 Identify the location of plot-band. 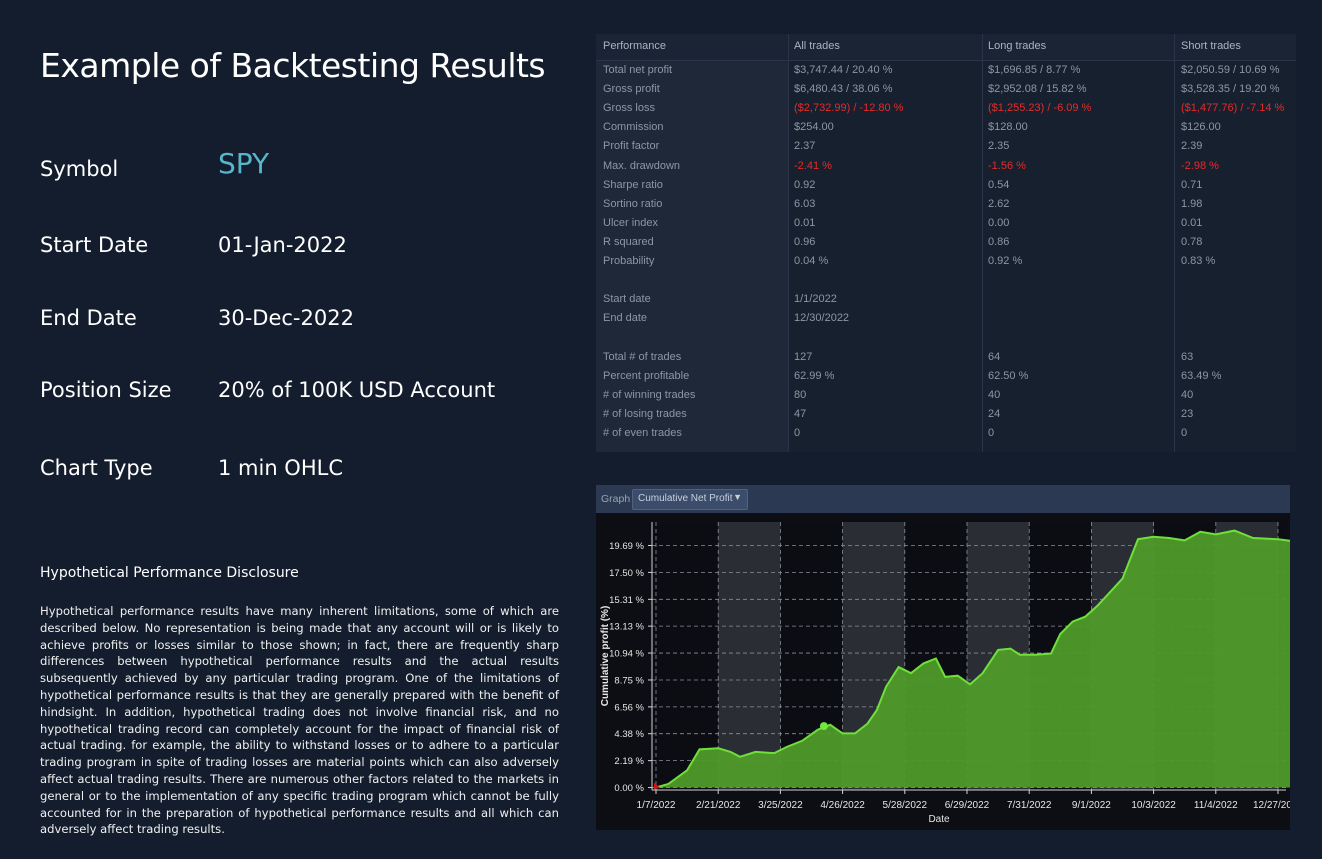
(749, 656).